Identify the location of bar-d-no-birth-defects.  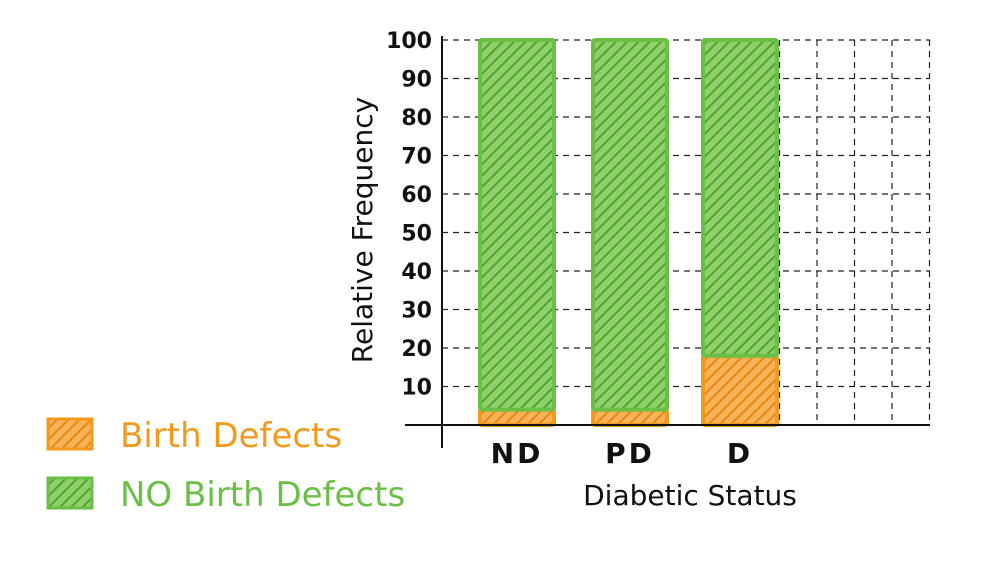
(740, 198).